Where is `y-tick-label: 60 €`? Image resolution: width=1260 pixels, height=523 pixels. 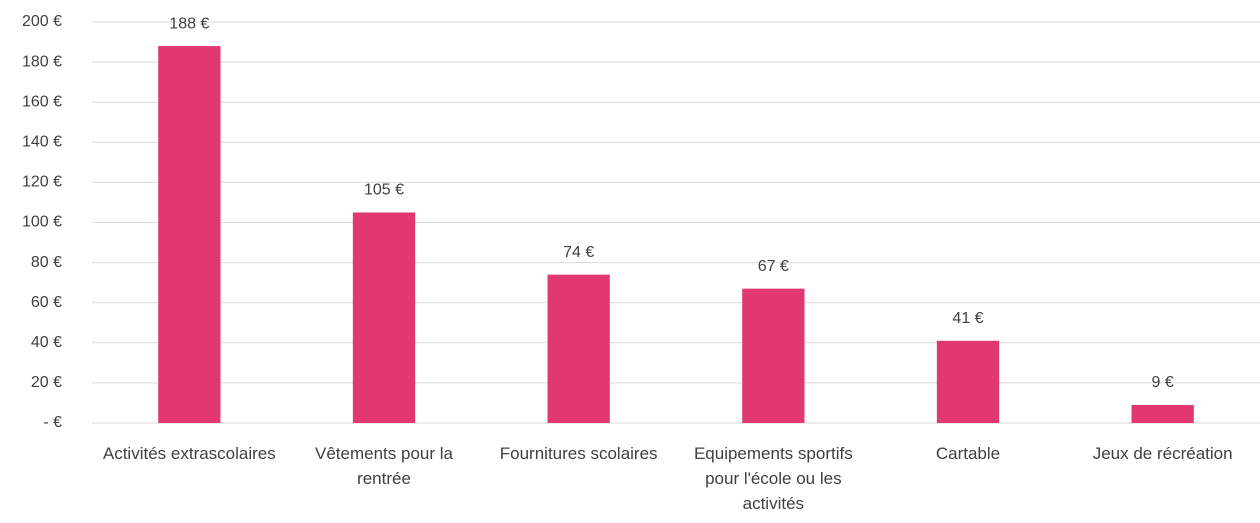
y-tick-label: 60 € is located at coordinates (46, 302).